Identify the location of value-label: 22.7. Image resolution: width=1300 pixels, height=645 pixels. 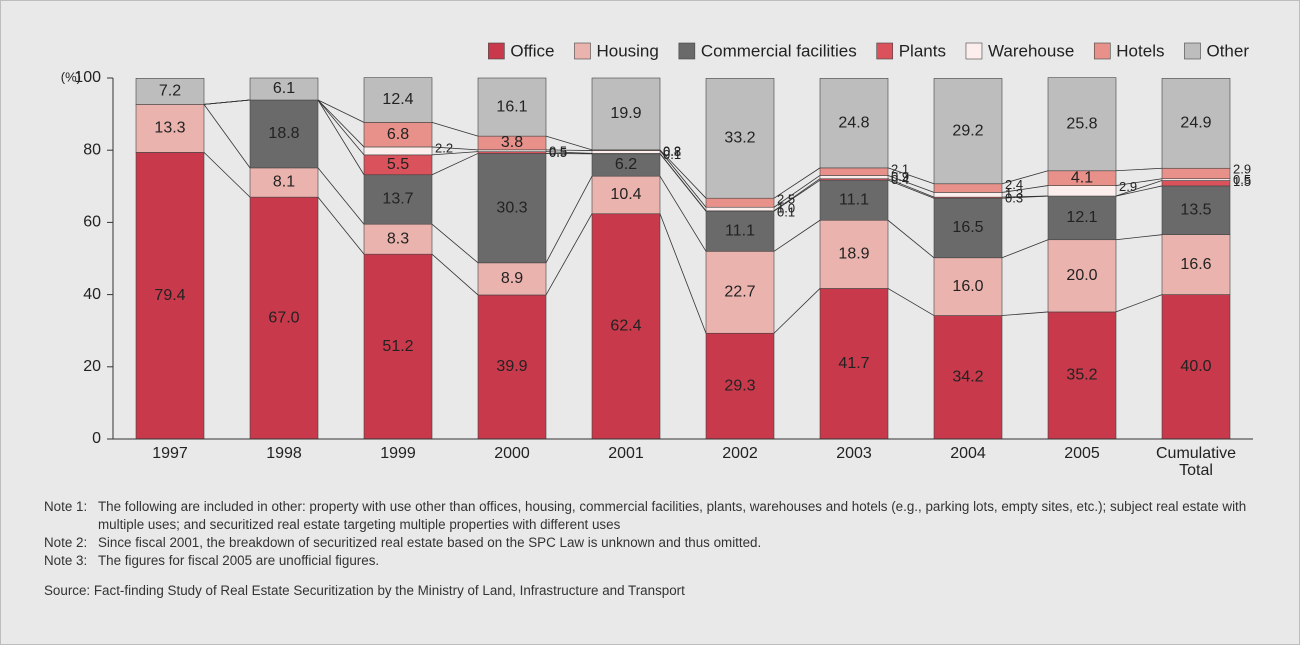
(739, 291).